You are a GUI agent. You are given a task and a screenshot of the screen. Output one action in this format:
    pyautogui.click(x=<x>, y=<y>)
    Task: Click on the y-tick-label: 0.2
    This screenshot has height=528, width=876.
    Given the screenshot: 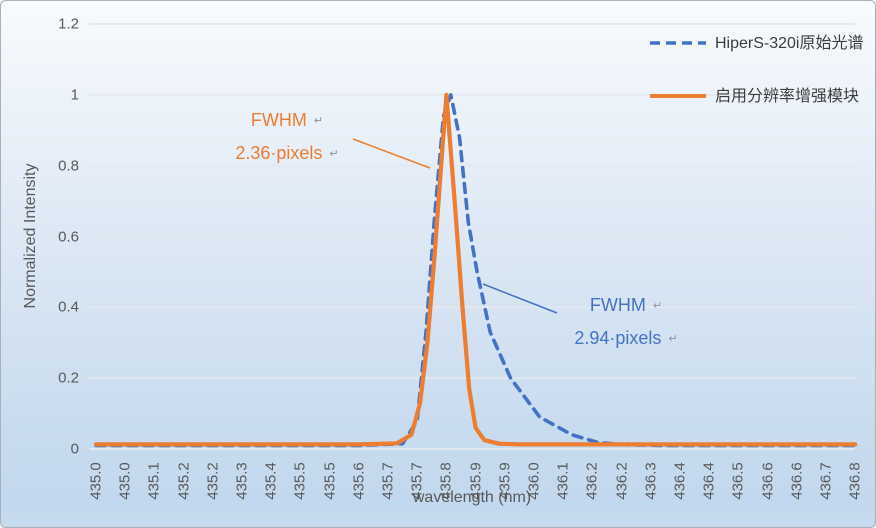 What is the action you would take?
    pyautogui.click(x=68, y=378)
    